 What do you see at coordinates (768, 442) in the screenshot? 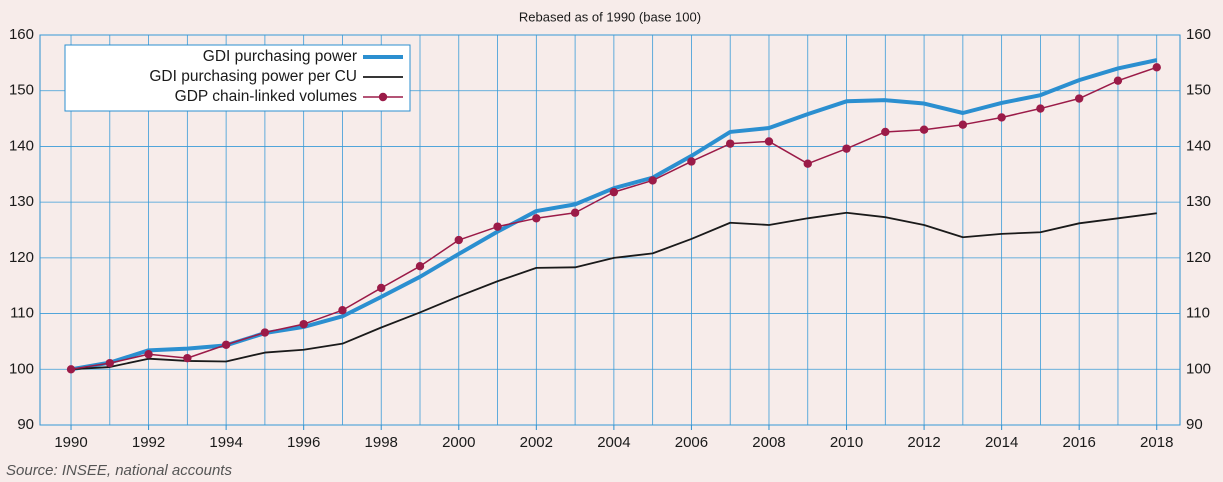
I see `x-tick-label: 2008` at bounding box center [768, 442].